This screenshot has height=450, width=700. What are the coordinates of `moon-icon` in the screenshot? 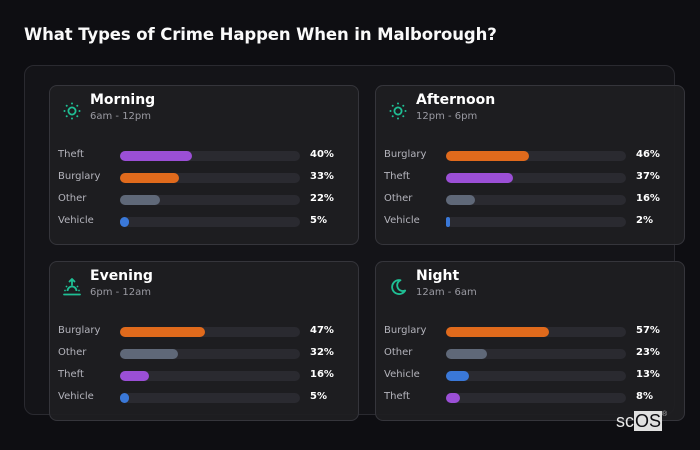 It's located at (399, 287).